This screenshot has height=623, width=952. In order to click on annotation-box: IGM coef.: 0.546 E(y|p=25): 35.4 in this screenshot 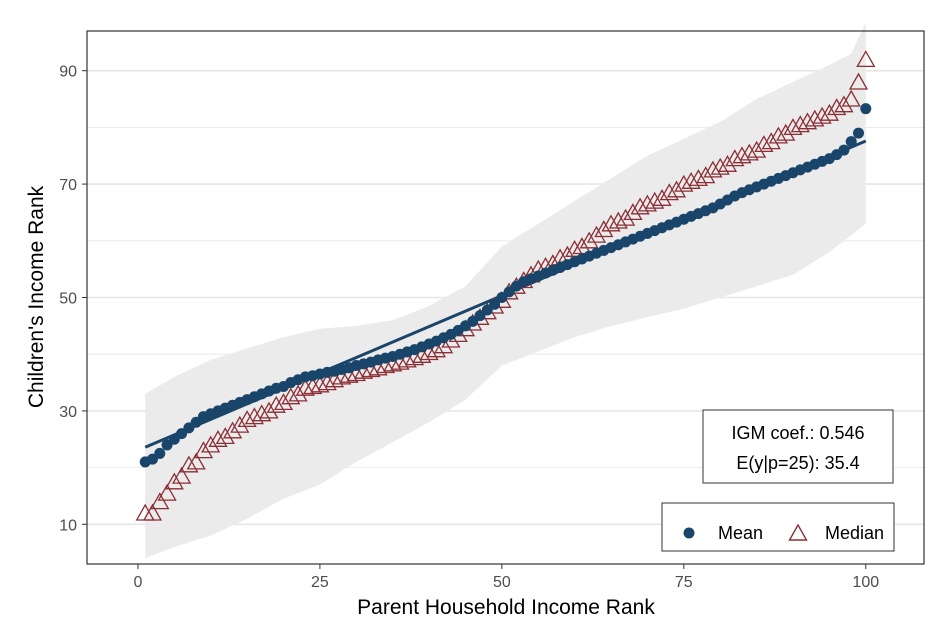, I will do `click(798, 446)`.